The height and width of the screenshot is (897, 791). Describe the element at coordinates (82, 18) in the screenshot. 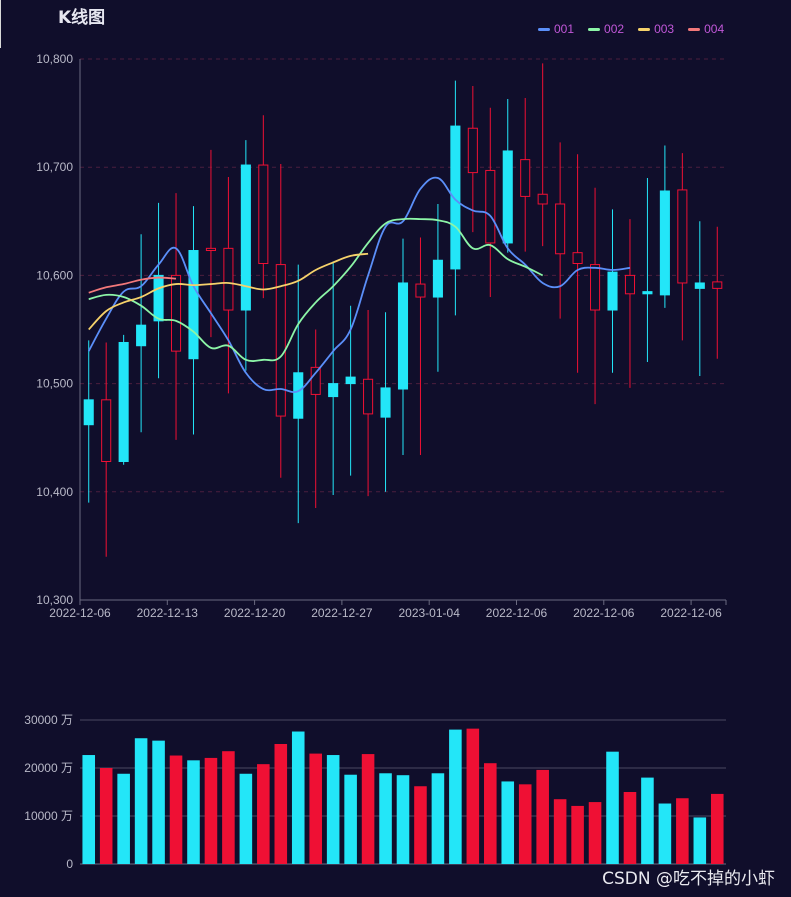

I see `chart-title: K线图` at that location.